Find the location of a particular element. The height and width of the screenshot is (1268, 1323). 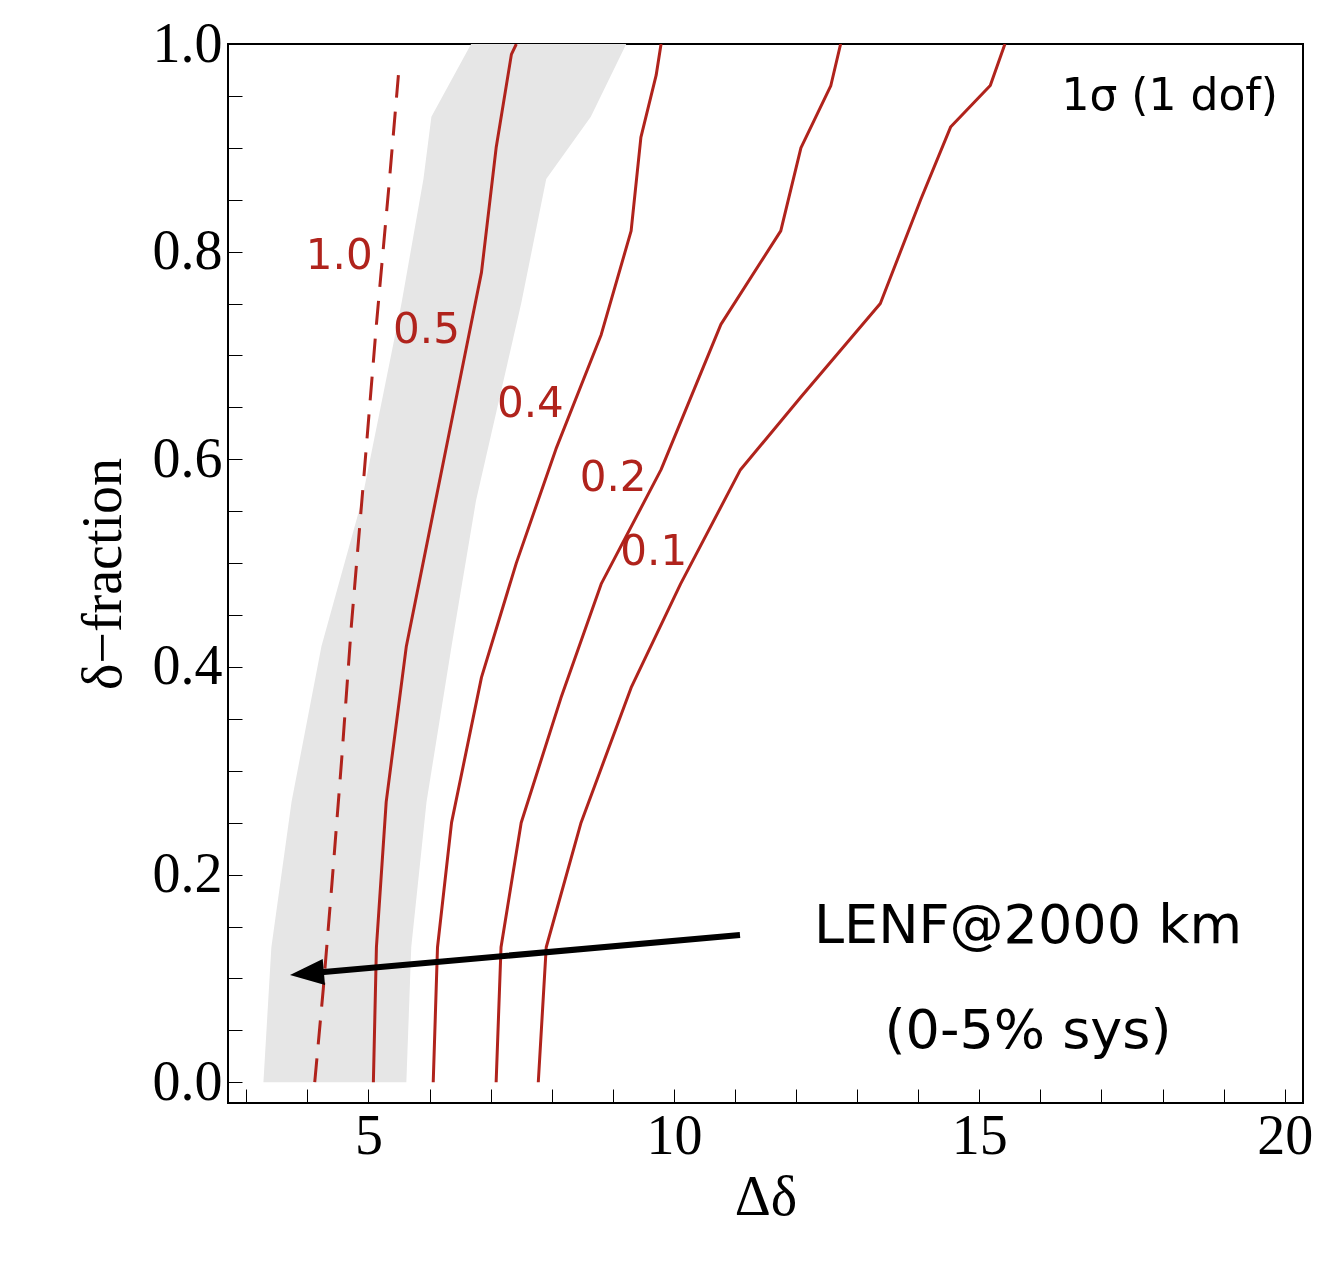

y-tick-label: 0.2 is located at coordinates (187, 873).